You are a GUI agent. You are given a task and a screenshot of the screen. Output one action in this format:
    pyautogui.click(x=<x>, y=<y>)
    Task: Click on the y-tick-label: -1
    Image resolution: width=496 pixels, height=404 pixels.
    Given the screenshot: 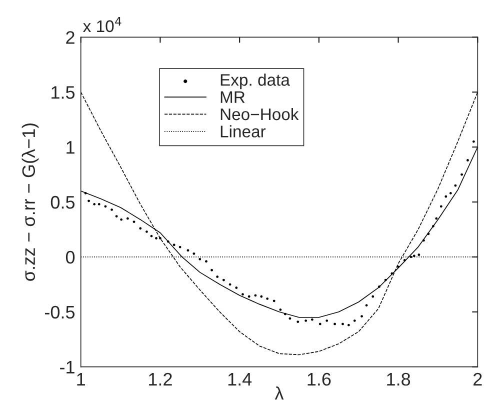 What is the action you would take?
    pyautogui.click(x=67, y=367)
    